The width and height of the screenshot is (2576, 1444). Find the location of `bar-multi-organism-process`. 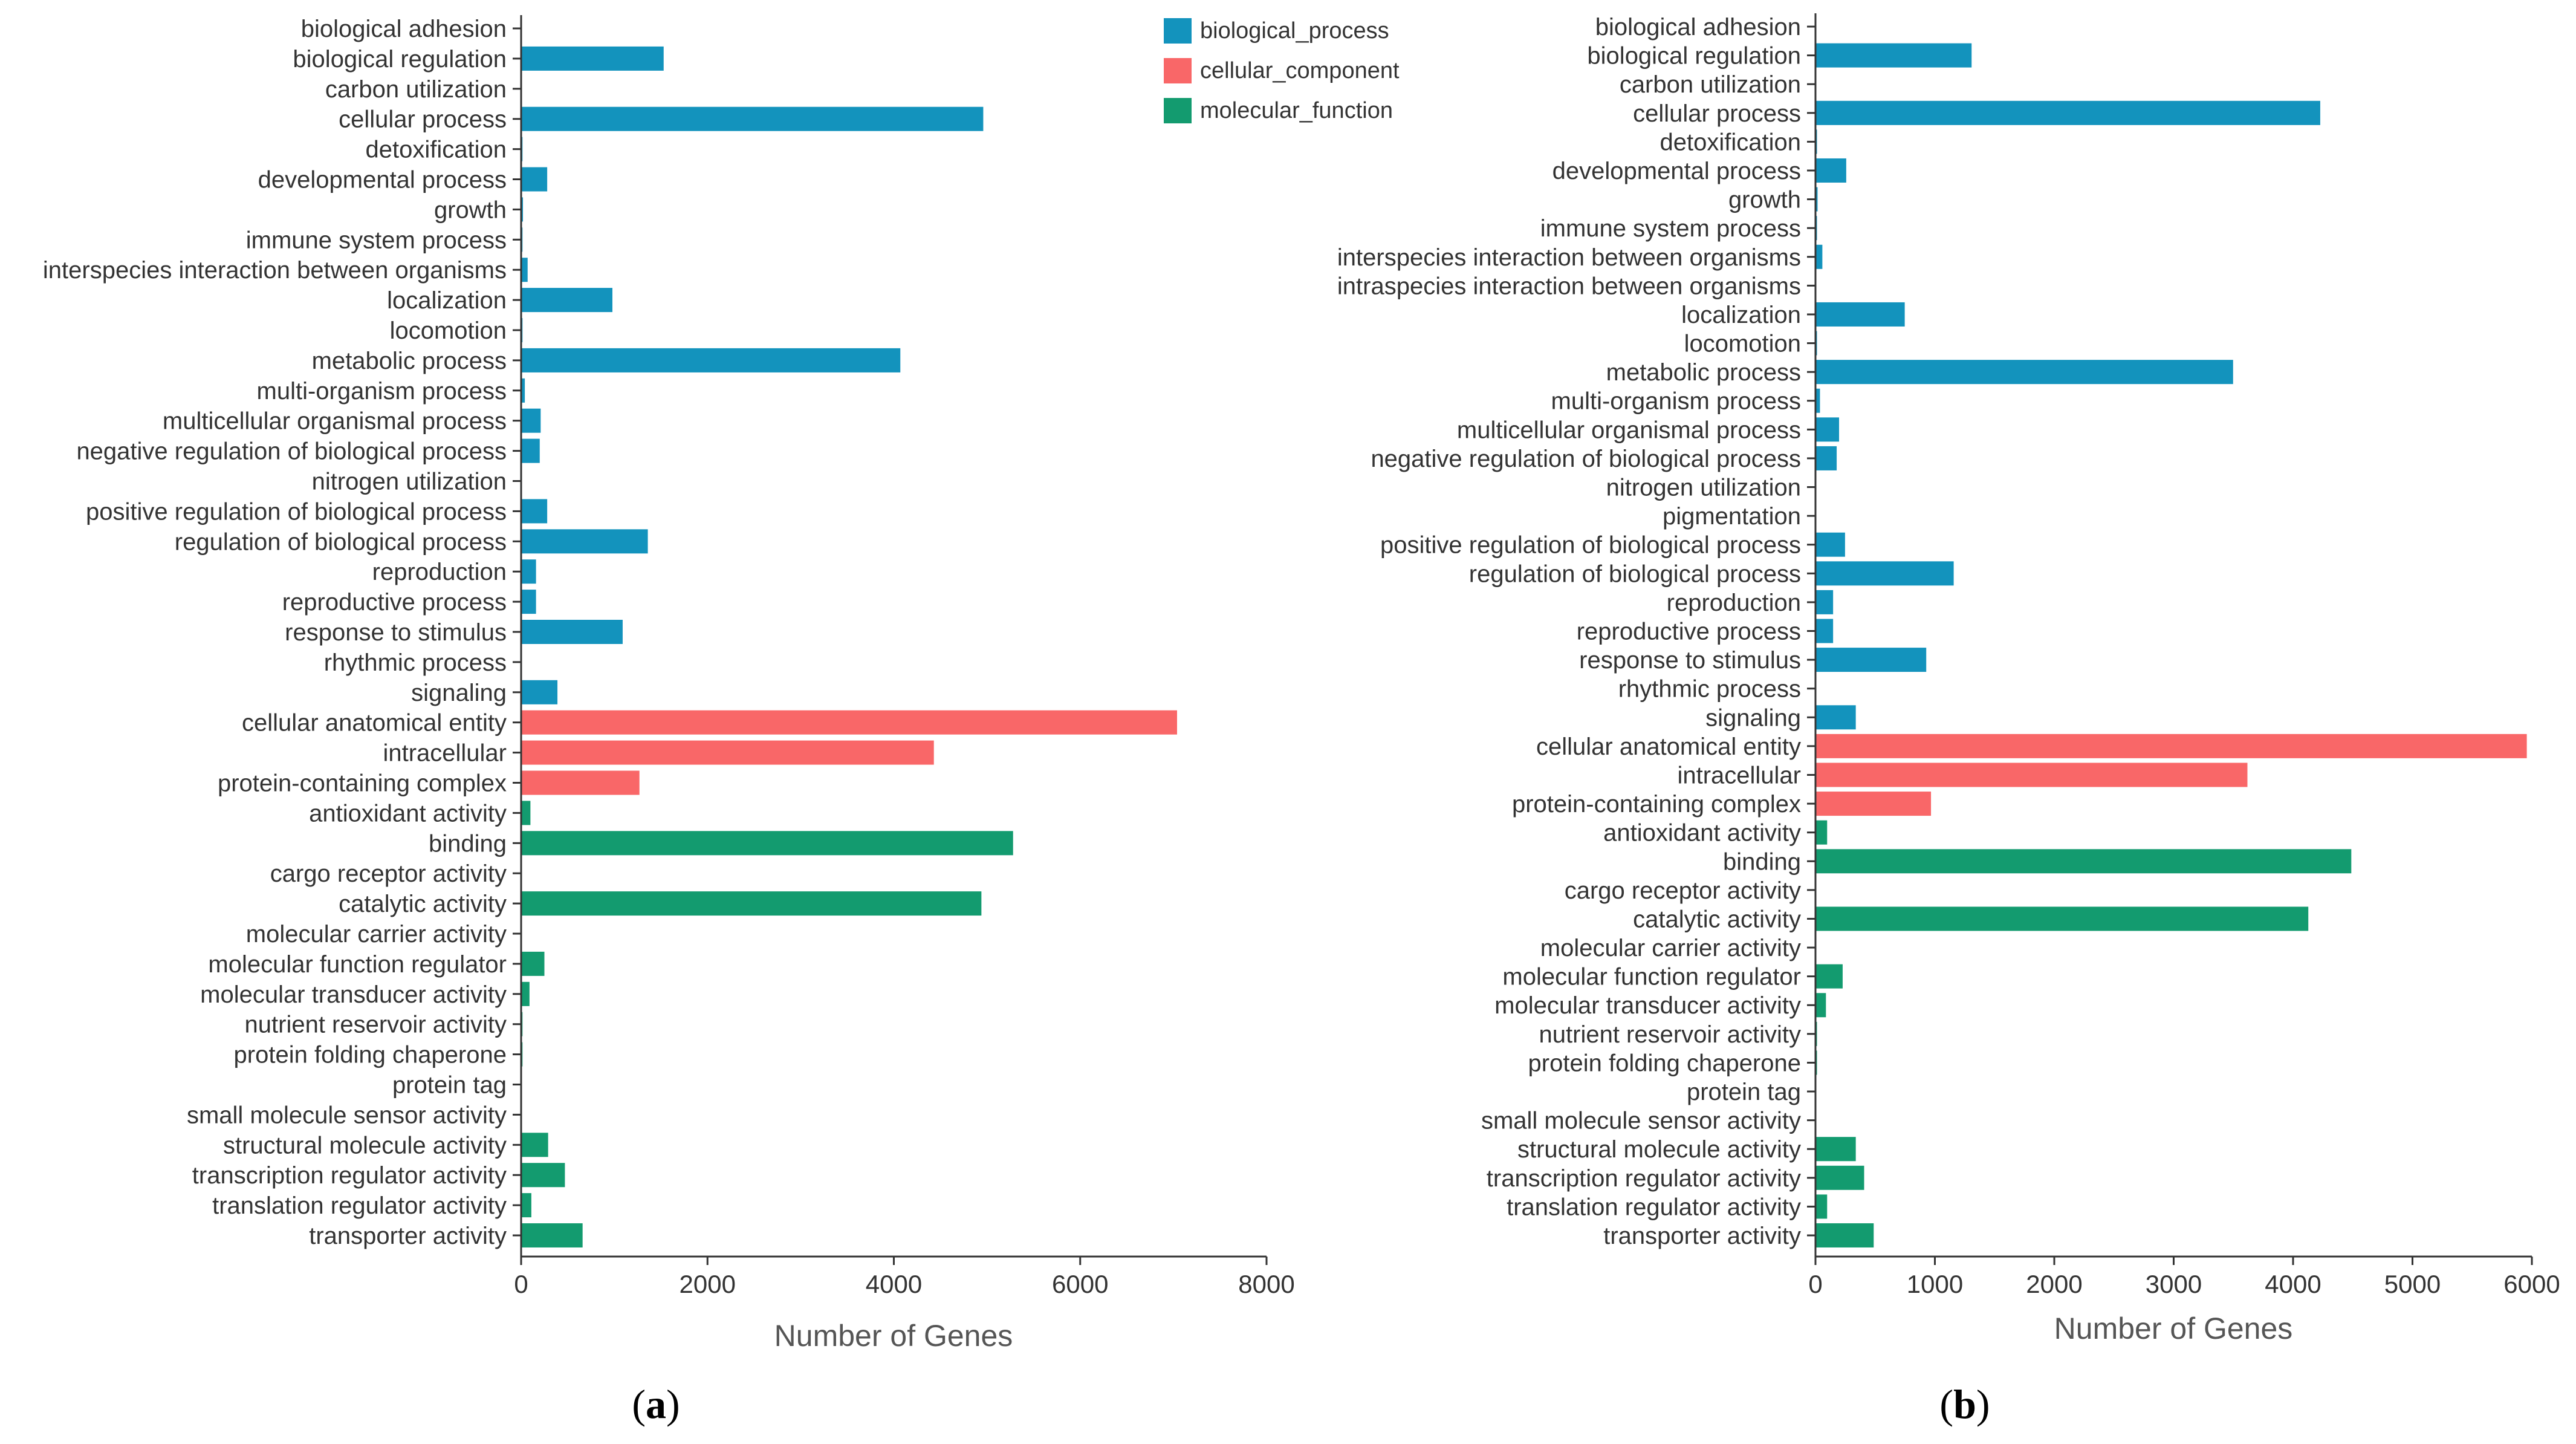

bar-multi-organism-process is located at coordinates (524, 390).